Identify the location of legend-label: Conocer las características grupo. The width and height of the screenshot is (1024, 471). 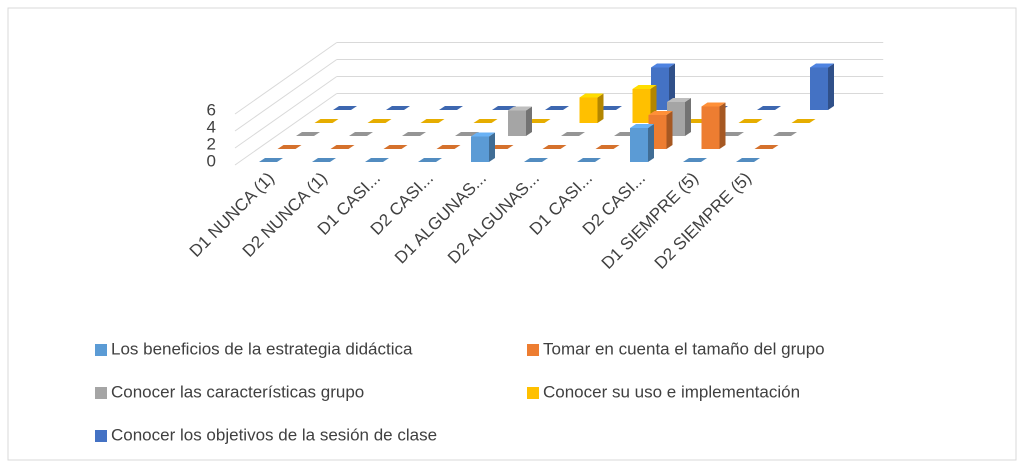
(237, 391).